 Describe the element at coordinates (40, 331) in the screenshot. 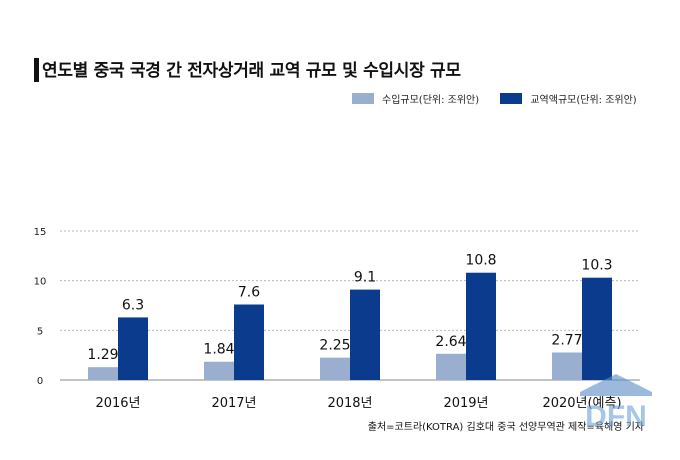

I see `y-tick-label-5: 5` at that location.